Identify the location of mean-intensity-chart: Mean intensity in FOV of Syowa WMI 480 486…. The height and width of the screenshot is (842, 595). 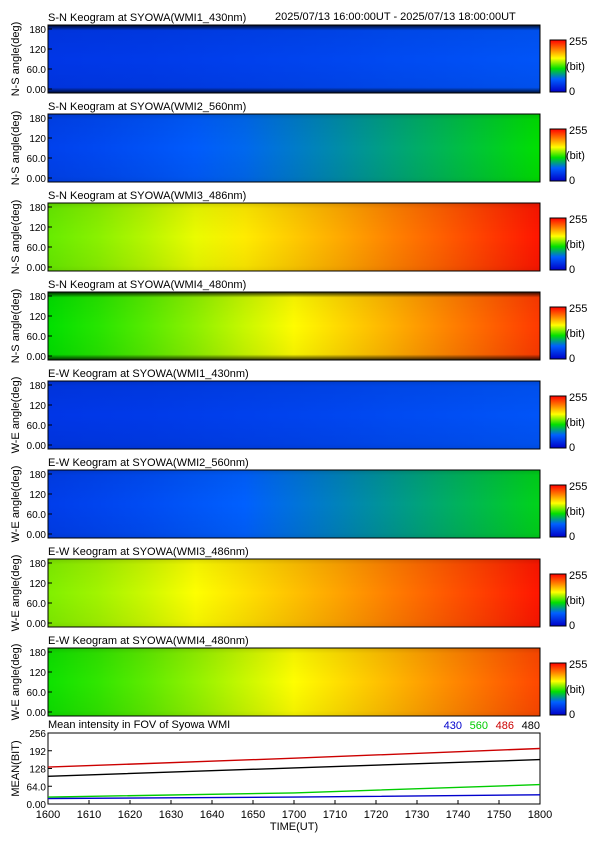
(281, 776).